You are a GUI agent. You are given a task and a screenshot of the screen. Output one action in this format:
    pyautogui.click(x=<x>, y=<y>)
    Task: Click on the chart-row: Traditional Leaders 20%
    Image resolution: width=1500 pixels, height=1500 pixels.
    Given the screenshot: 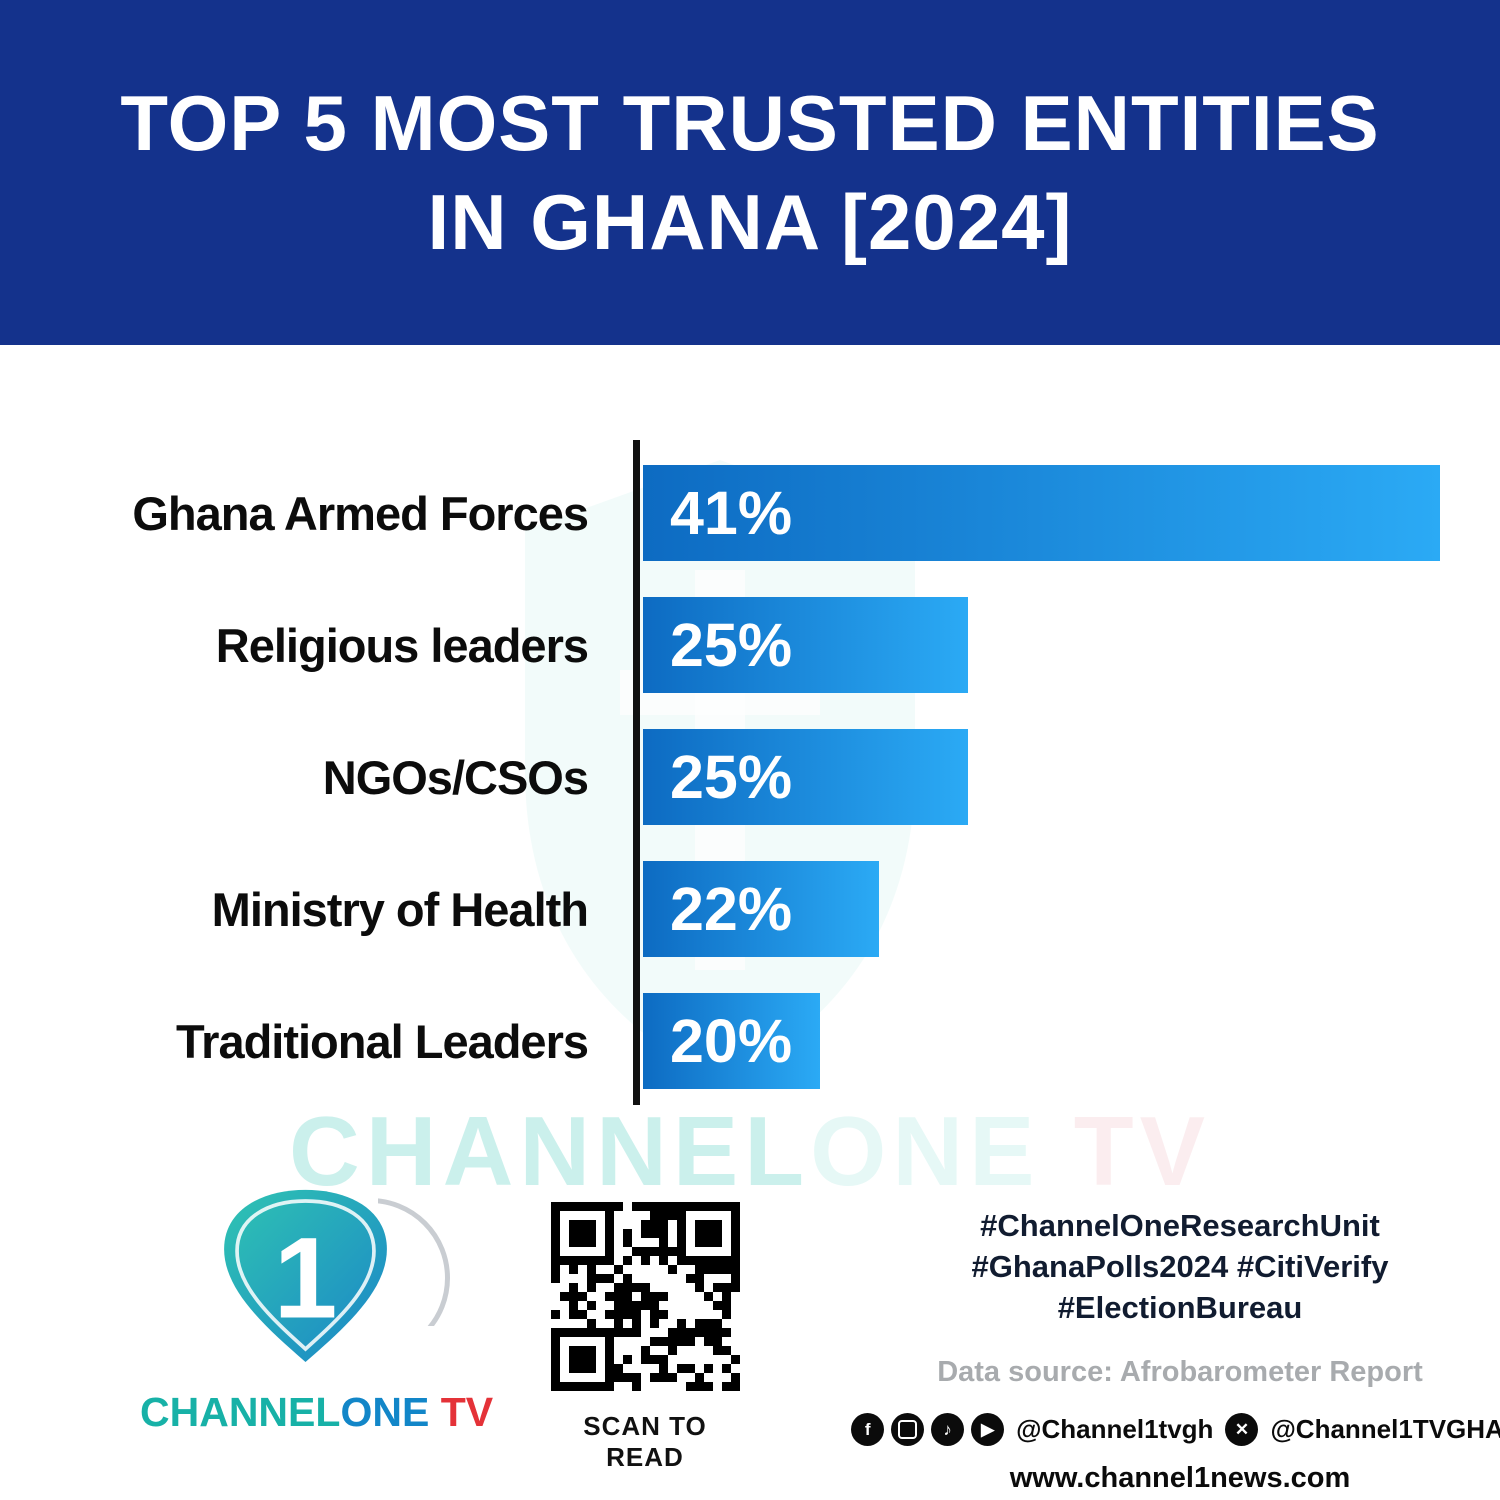 What is the action you would take?
    pyautogui.click(x=750, y=1041)
    